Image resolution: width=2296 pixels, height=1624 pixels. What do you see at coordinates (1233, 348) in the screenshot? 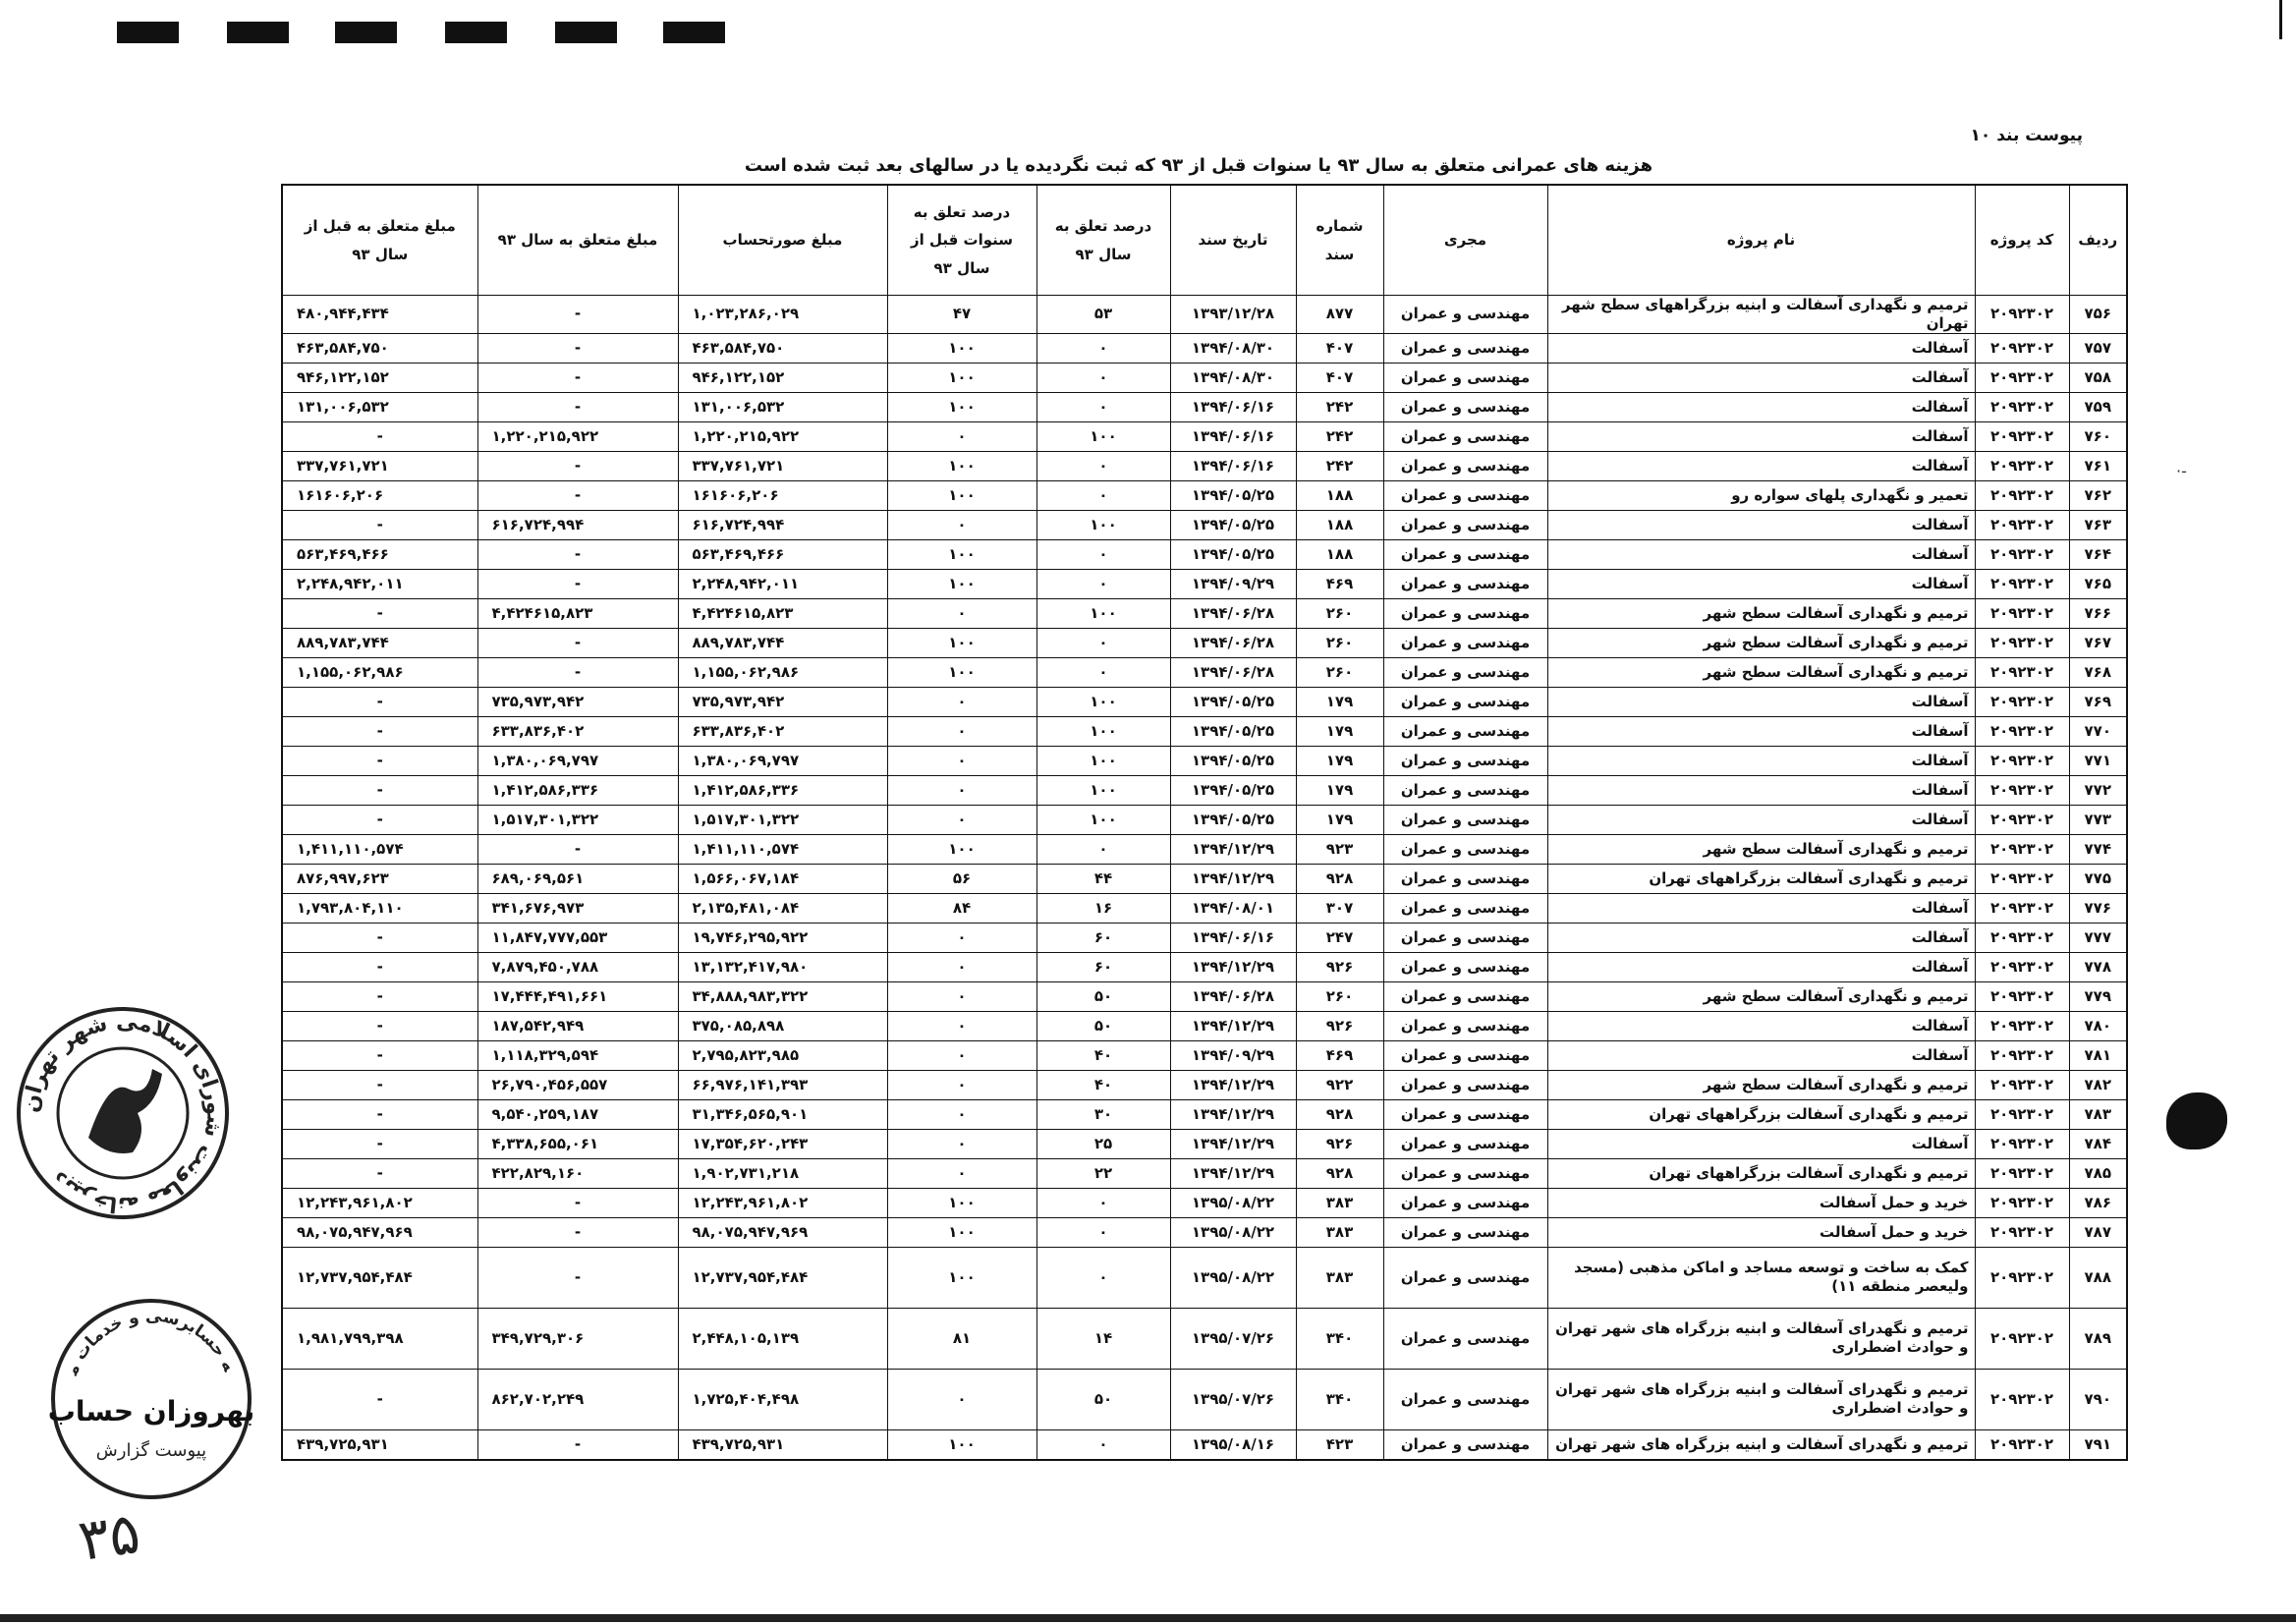
I see `cell-document-date: ۱۳۹۴/۰۸/۳۰` at bounding box center [1233, 348].